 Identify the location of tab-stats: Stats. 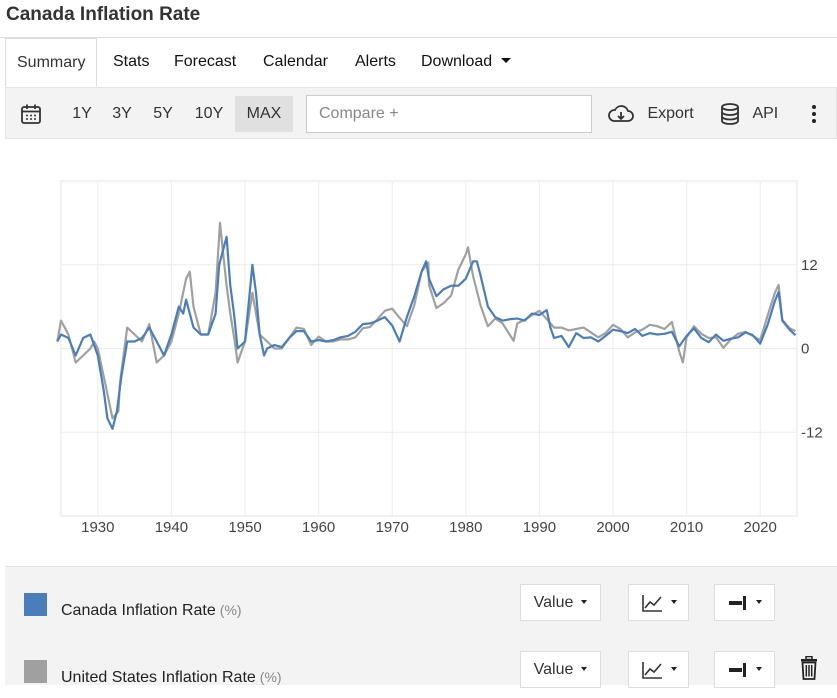
(131, 61).